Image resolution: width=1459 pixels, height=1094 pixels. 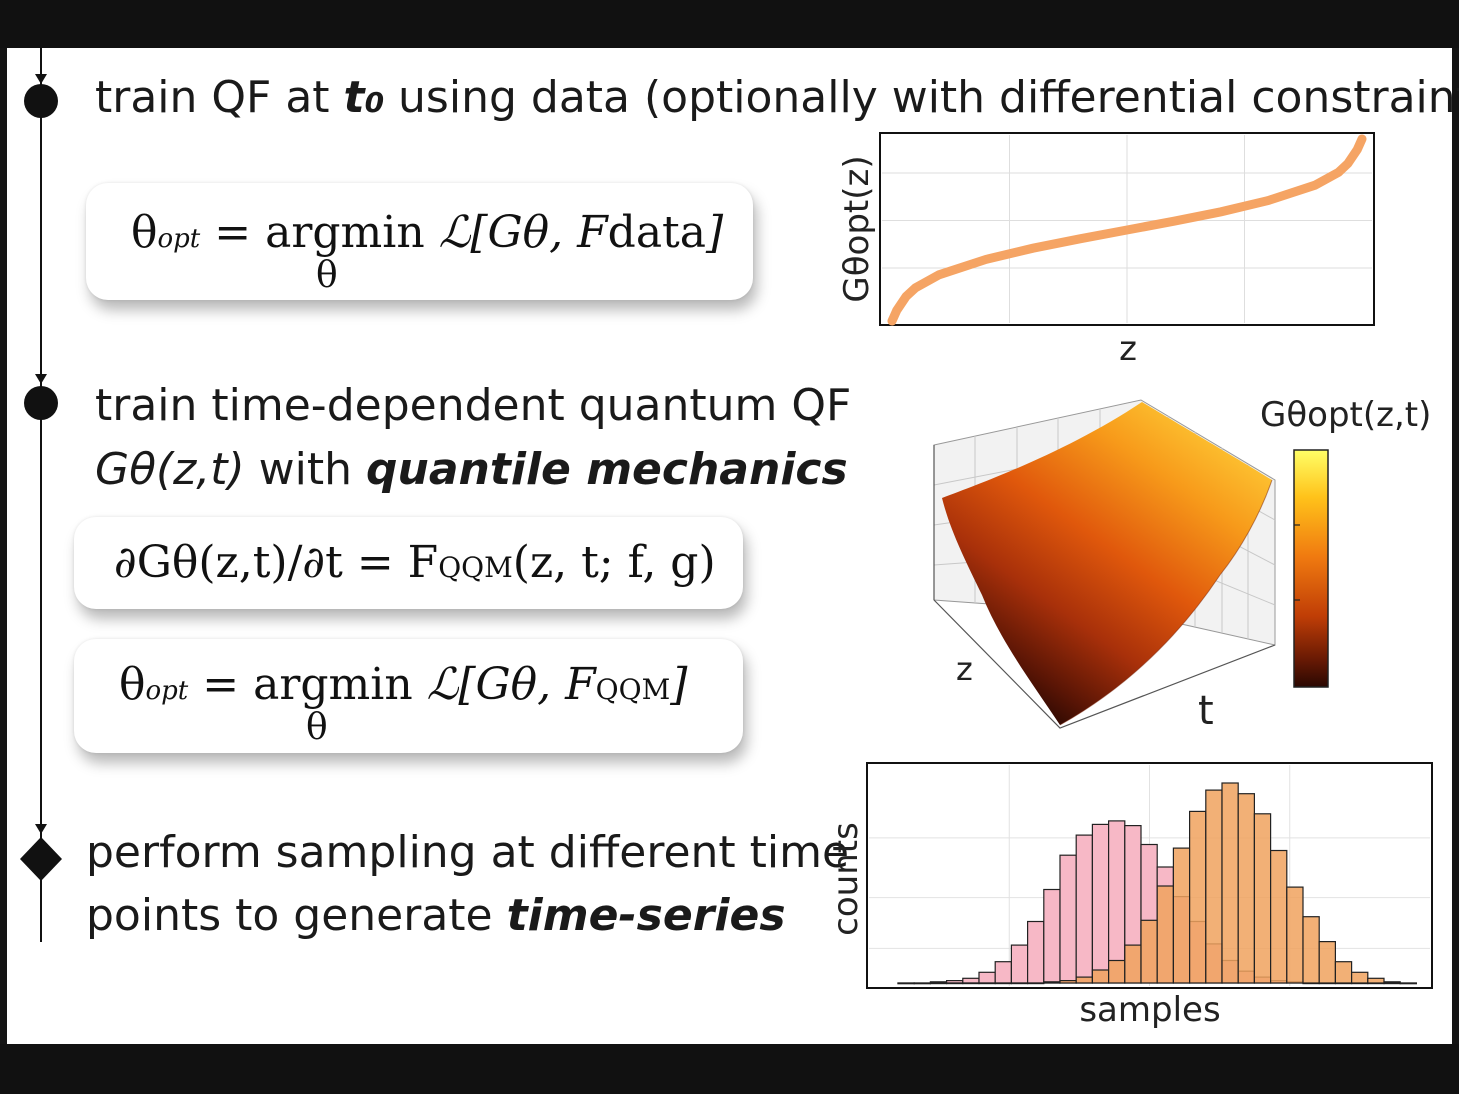 What do you see at coordinates (319, 232) in the screenshot?
I see `f1-eq: = argmin` at bounding box center [319, 232].